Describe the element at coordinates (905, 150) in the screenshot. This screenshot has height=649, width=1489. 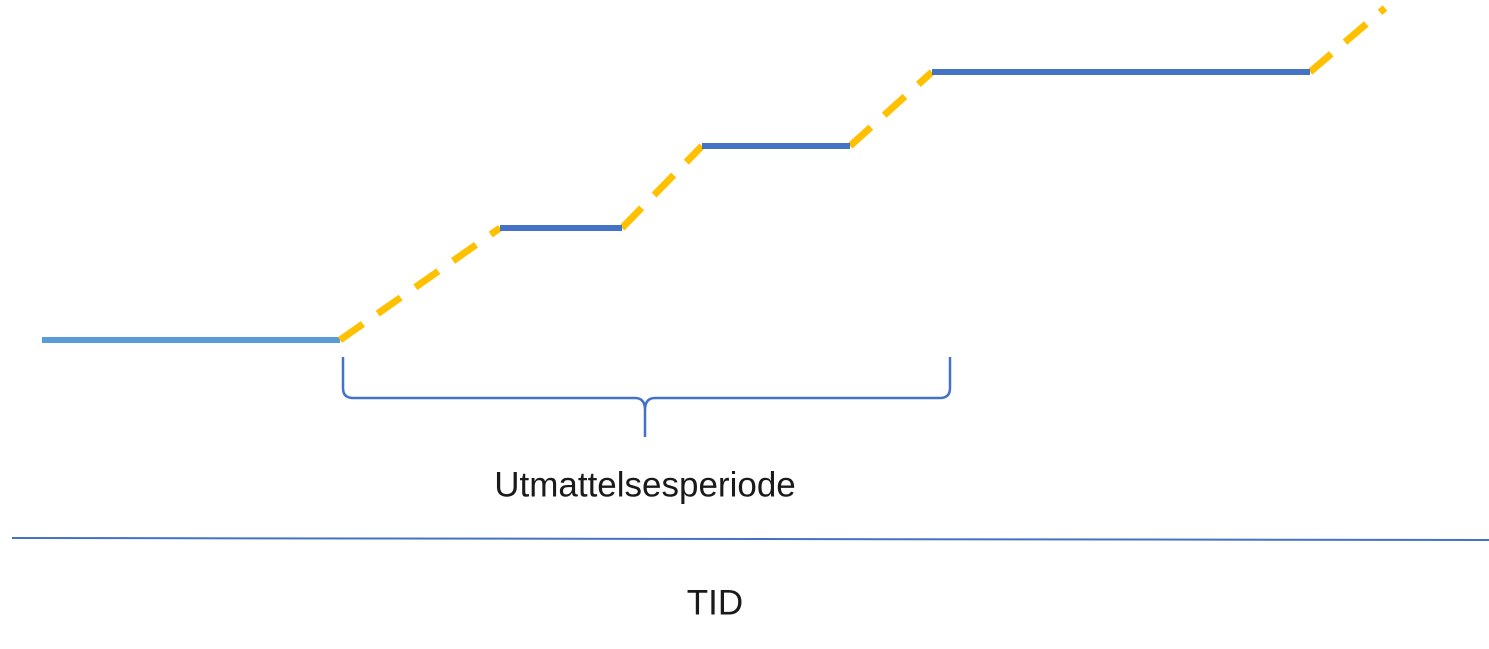
I see `levels` at that location.